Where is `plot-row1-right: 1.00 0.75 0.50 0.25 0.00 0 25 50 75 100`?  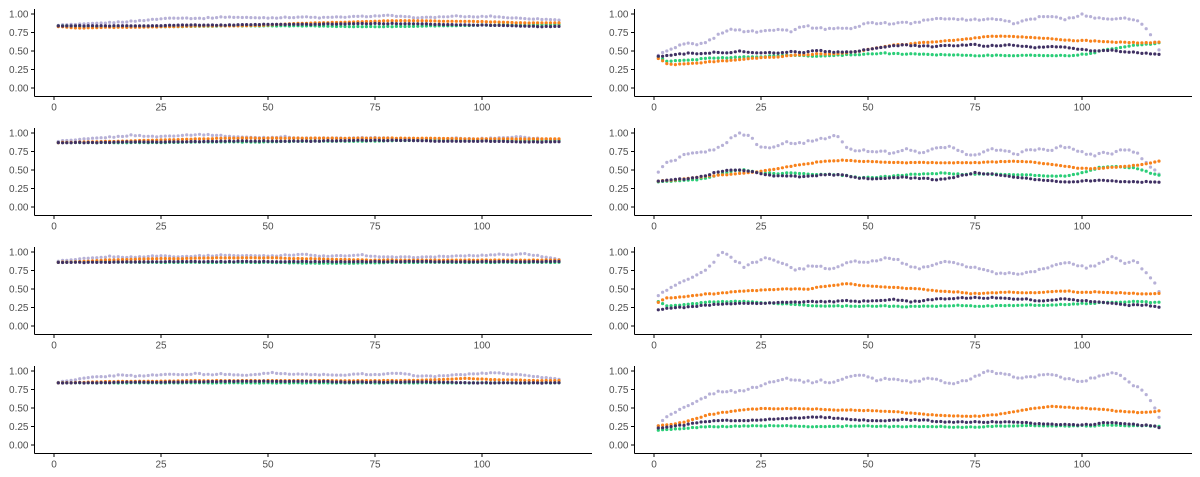 plot-row1-right: 1.00 0.75 0.50 0.25 0.00 0 25 50 75 100 is located at coordinates (900, 59).